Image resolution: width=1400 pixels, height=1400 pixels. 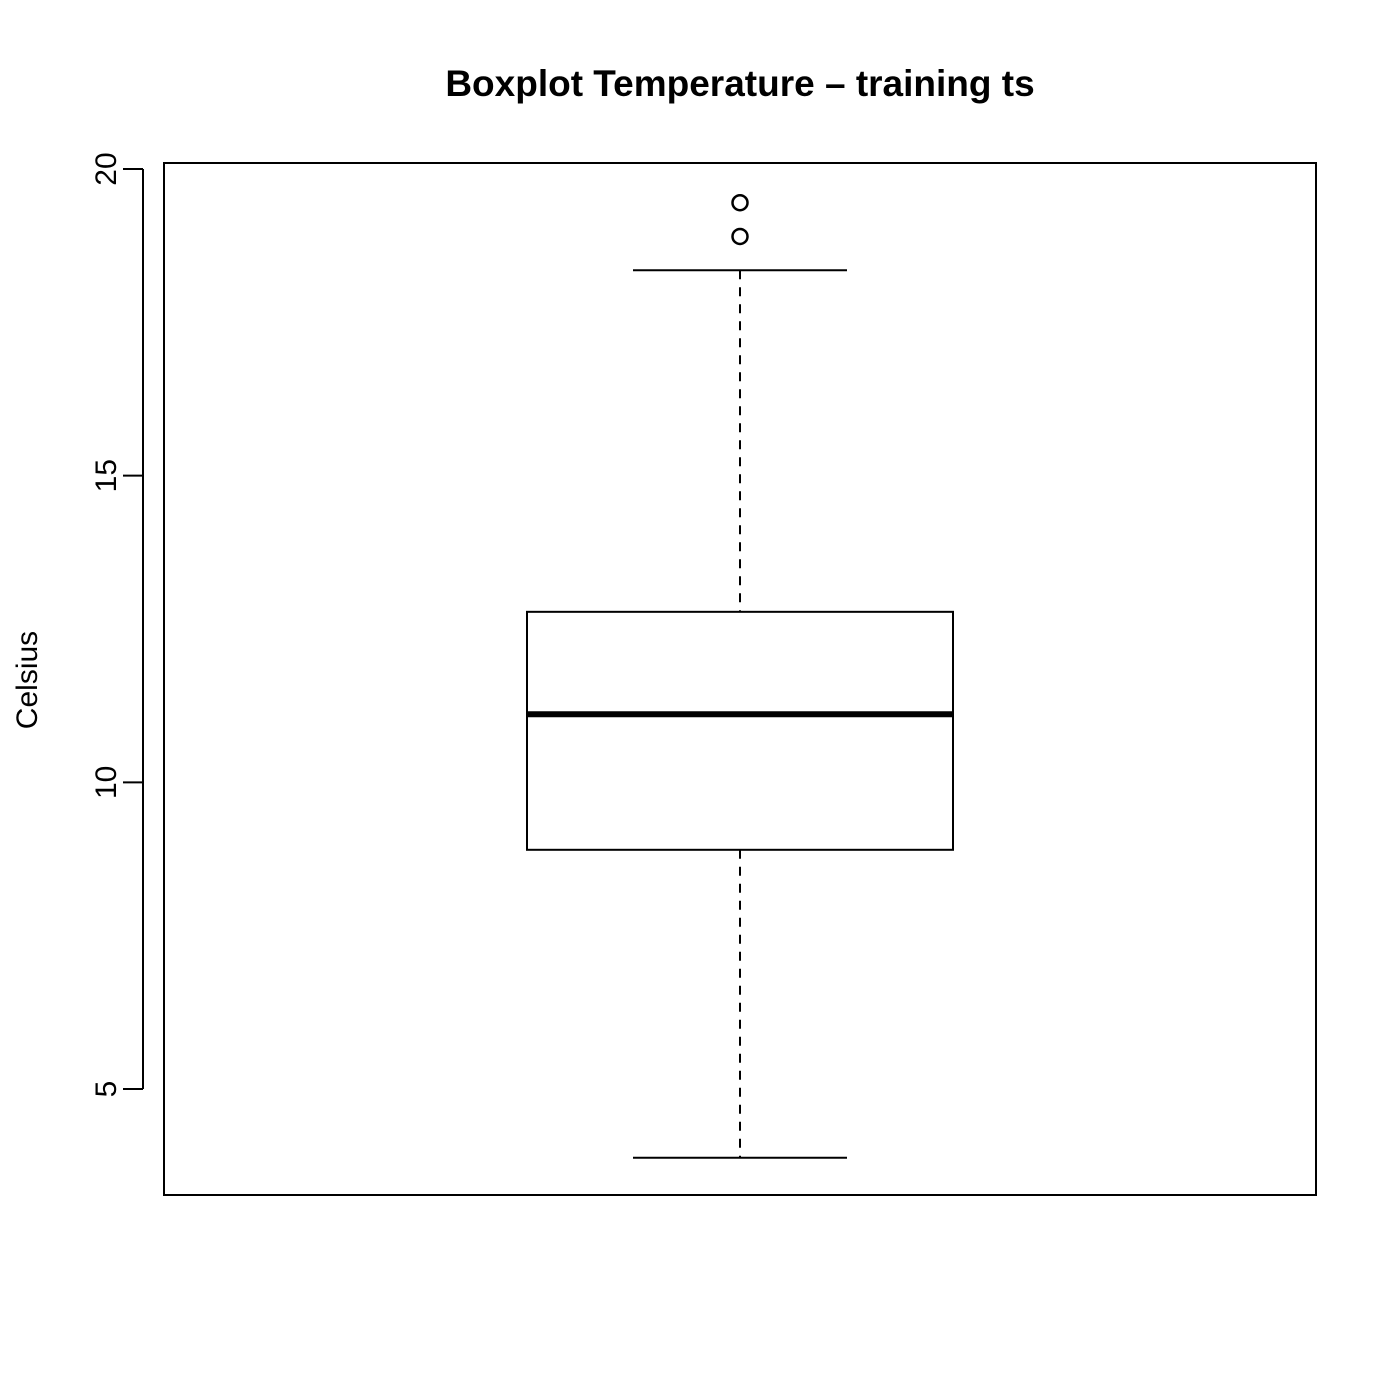 What do you see at coordinates (106, 475) in the screenshot?
I see `y-tick-label: 15` at bounding box center [106, 475].